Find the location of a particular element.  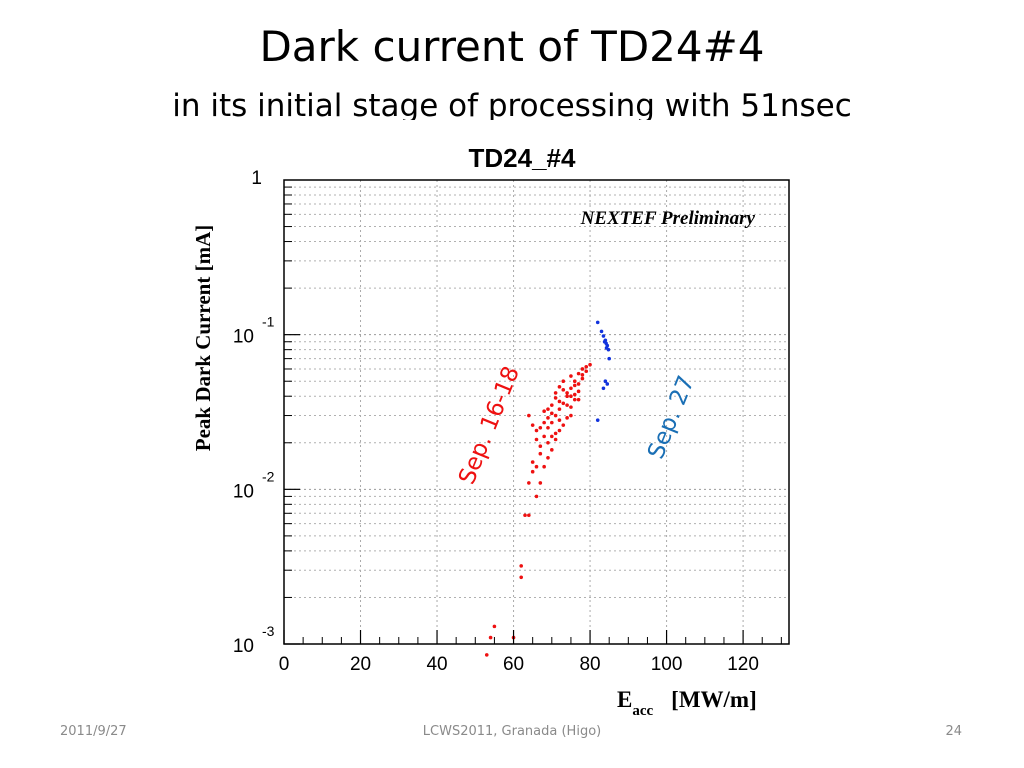

x-tick-label: 20 is located at coordinates (360, 664).